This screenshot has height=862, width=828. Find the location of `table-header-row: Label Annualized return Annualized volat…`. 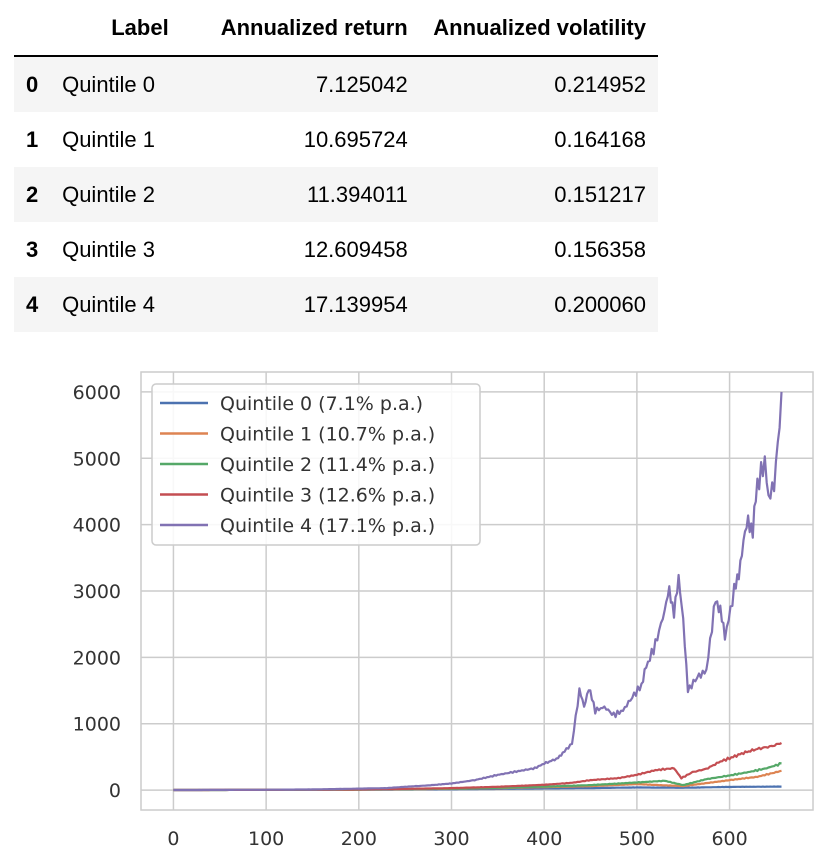

table-header-row: Label Annualized return Annualized volat… is located at coordinates (336, 28).